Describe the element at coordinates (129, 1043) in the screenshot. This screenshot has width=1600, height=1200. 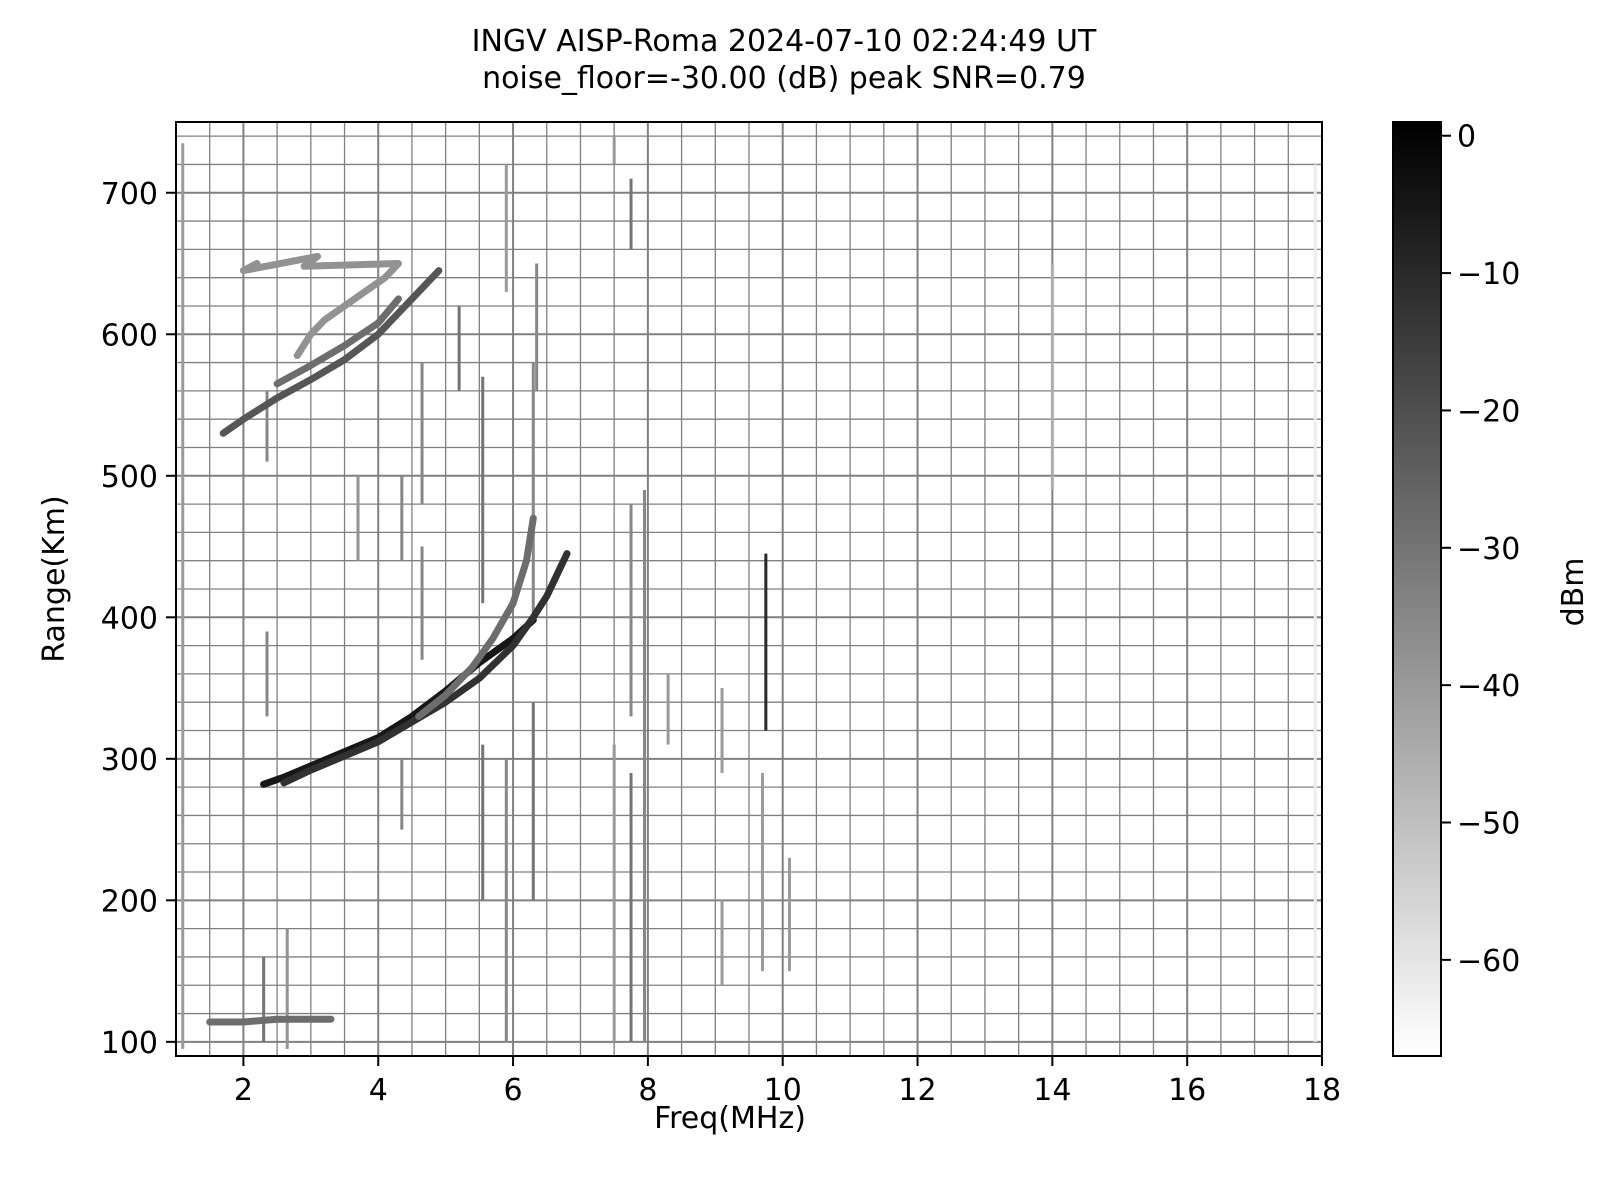
I see `y-tick-label: 100` at that location.